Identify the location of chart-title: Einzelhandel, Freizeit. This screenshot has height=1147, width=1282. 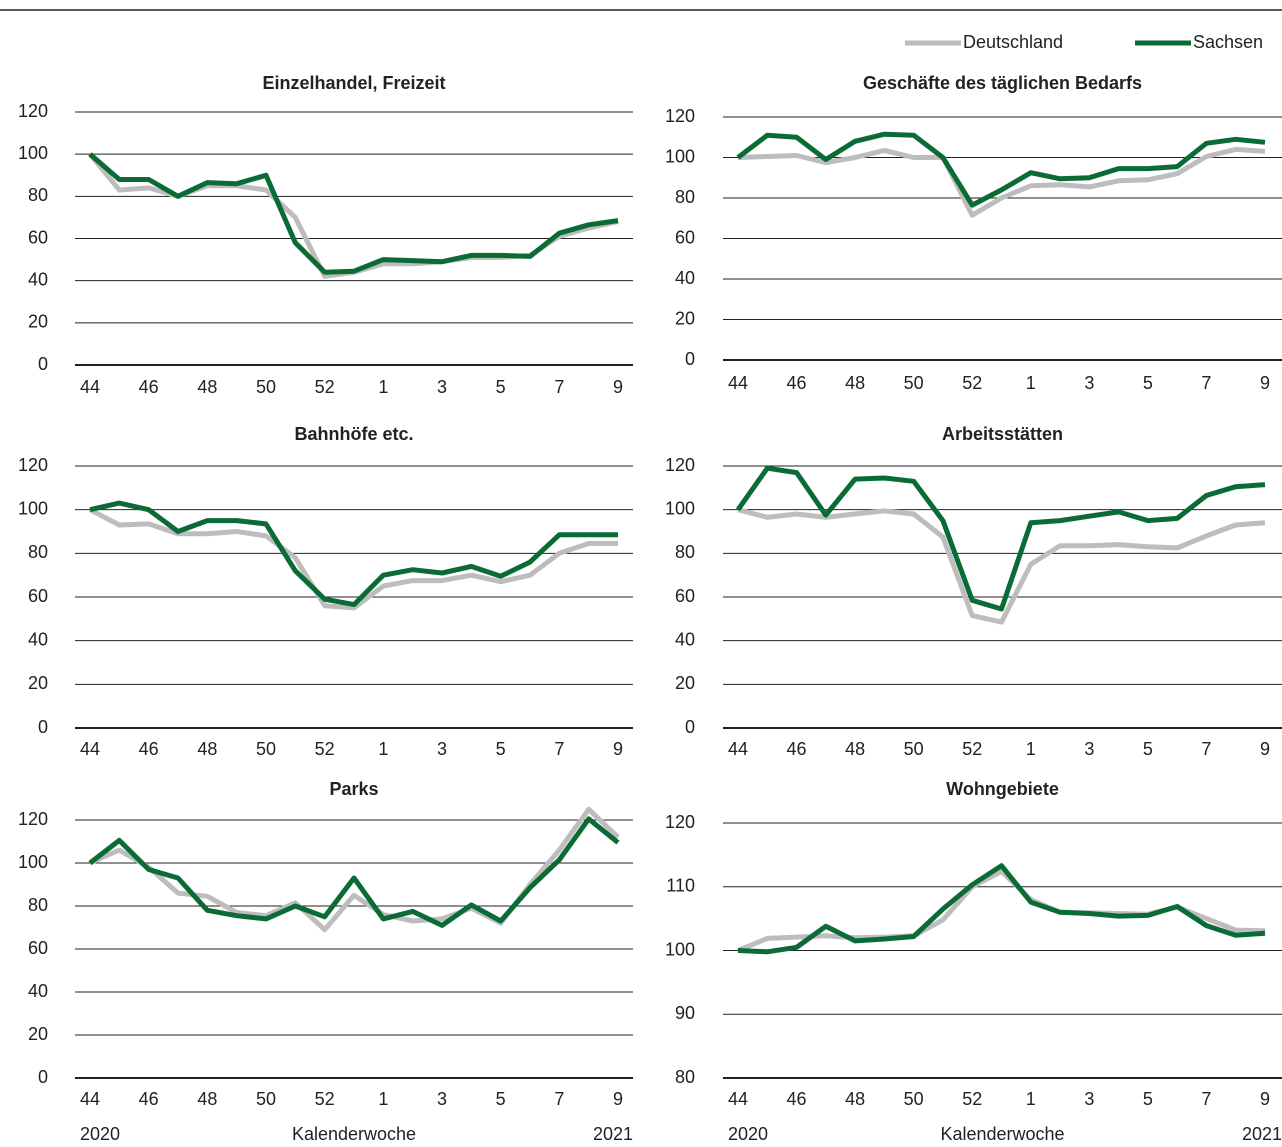
(353, 83).